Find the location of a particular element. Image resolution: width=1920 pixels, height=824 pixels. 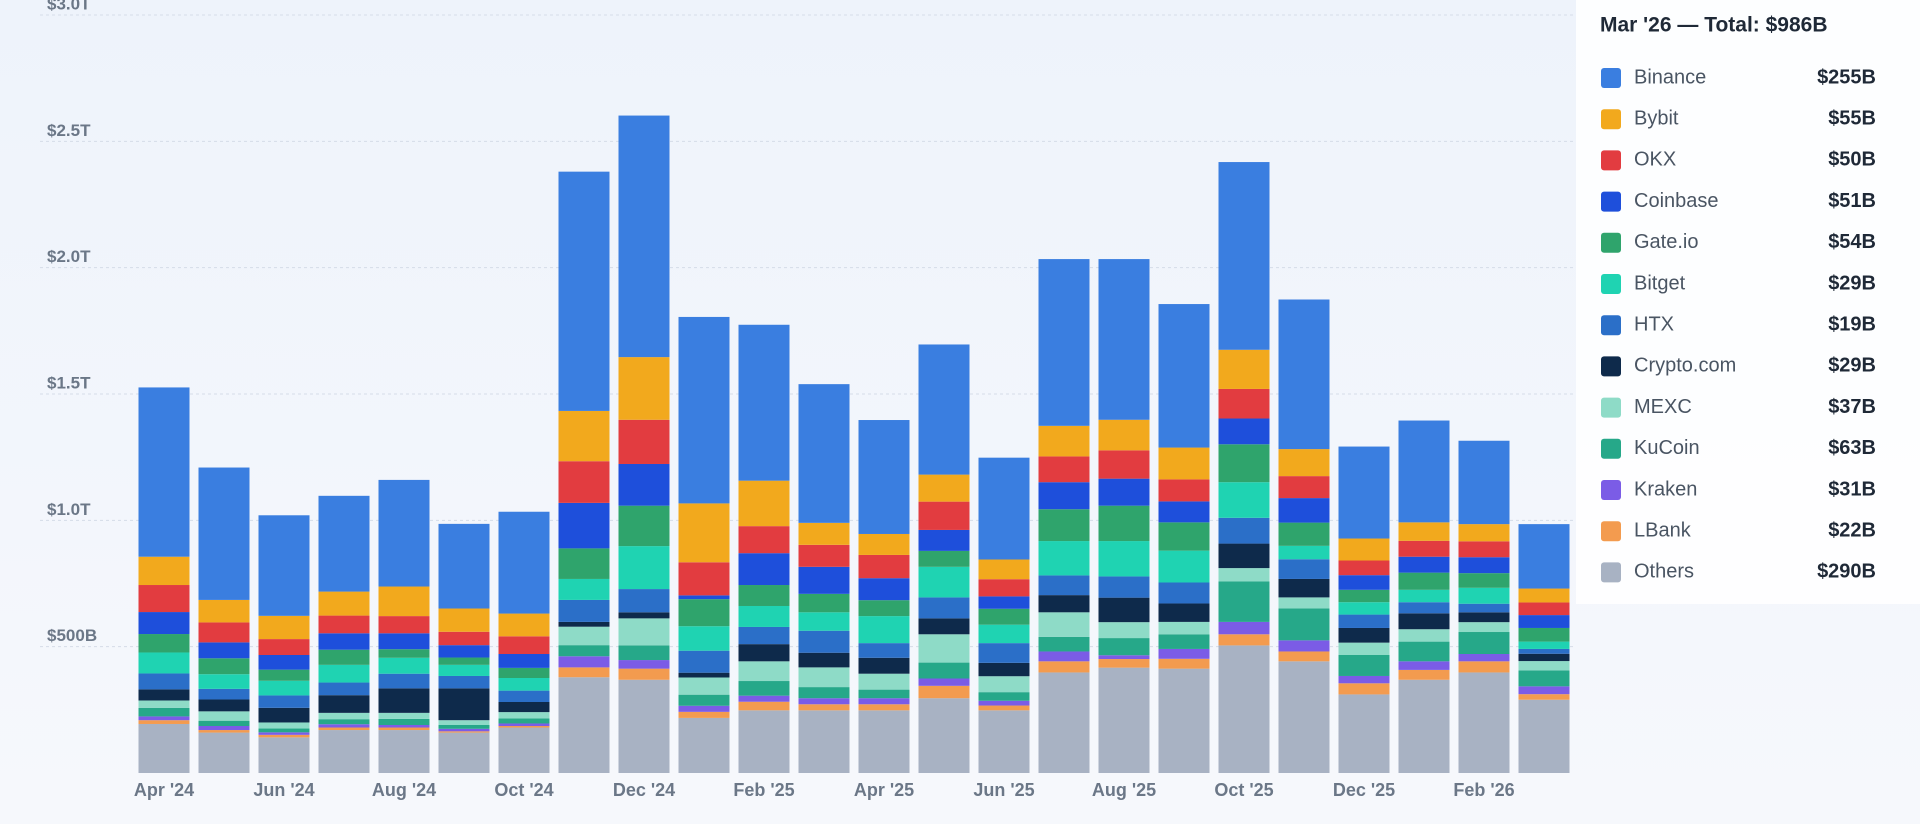

y-tick-label: $500B is located at coordinates (72, 635).